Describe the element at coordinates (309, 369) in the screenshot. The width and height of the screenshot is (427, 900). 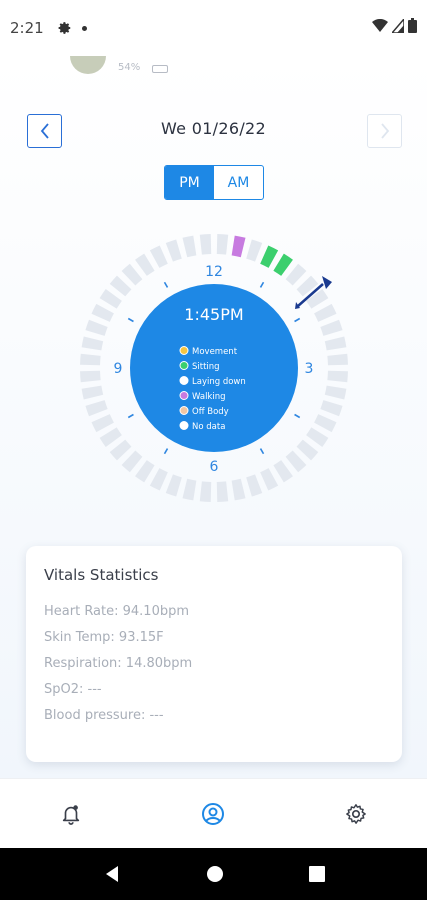
I see `hour-label-3: 3` at that location.